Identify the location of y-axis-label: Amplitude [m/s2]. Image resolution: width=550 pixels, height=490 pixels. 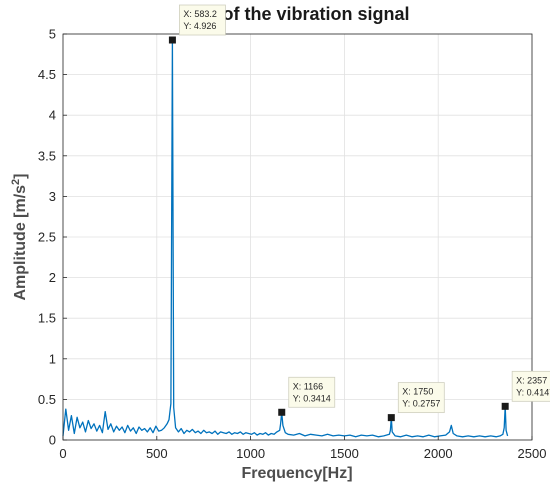
(19, 236).